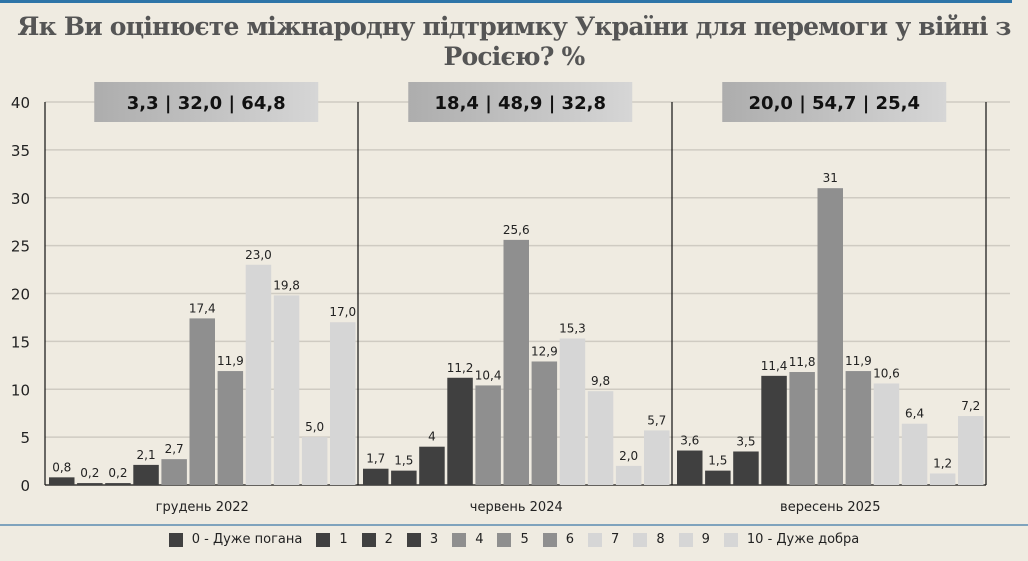 The image size is (1028, 561). Describe the element at coordinates (942, 464) in the screenshot. I see `data-label: 1,2` at that location.